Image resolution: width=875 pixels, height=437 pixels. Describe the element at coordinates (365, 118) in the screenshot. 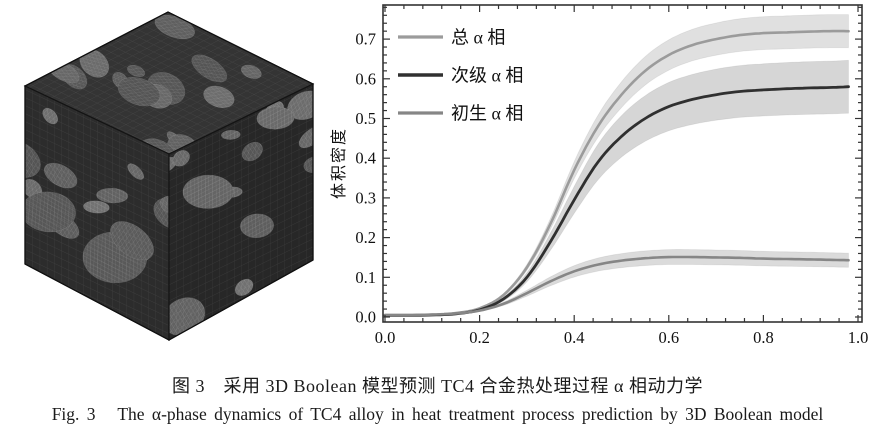

I see `y-tick-label: 0.5` at that location.